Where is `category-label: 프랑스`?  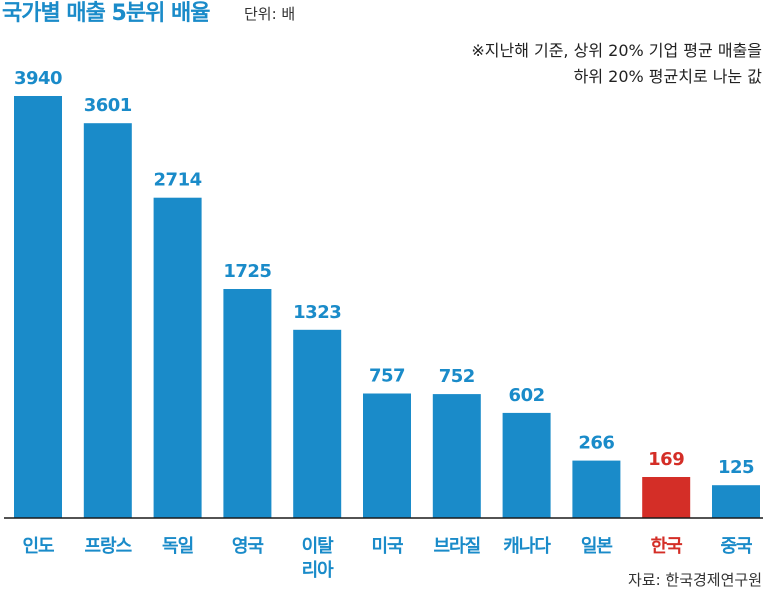
category-label: 프랑스 is located at coordinates (107, 546).